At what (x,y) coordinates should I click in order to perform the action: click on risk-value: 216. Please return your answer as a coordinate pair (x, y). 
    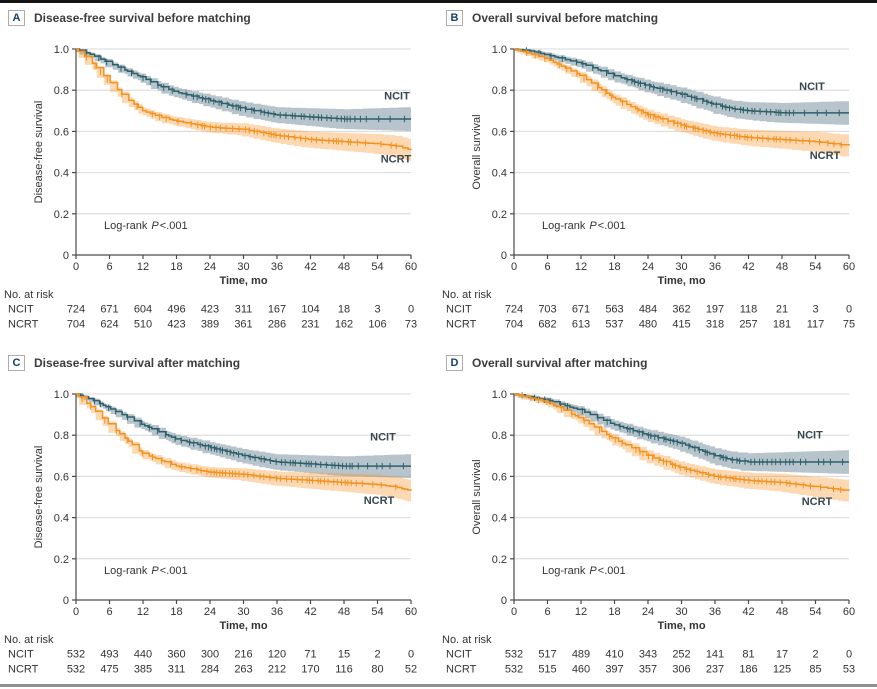
    Looking at the image, I should click on (243, 655).